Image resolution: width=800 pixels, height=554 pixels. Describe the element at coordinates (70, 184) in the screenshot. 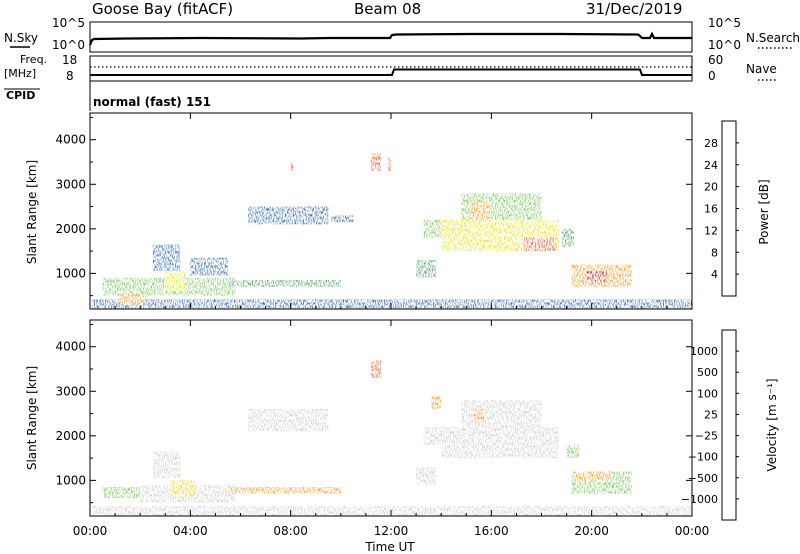

I see `power-y-tick-label: 3000` at that location.